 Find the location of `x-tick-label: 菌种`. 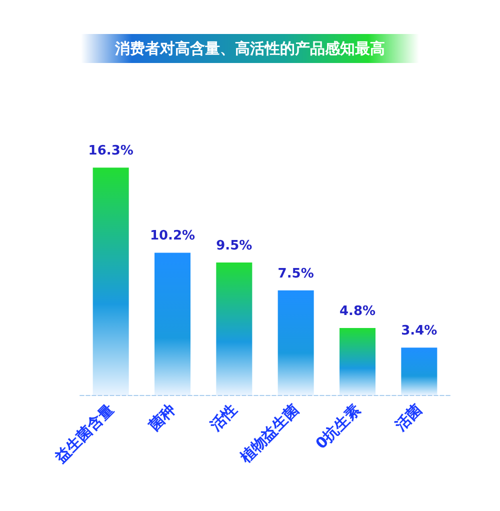

x-tick-label: 菌种 is located at coordinates (161, 418).